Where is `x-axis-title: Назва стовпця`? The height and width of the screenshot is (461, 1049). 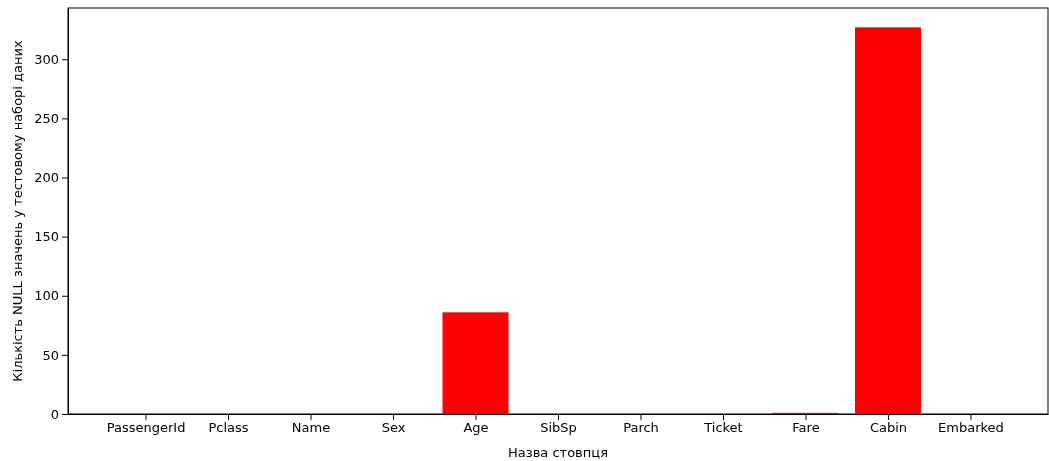
x-axis-title: Назва стовпця is located at coordinates (558, 452).